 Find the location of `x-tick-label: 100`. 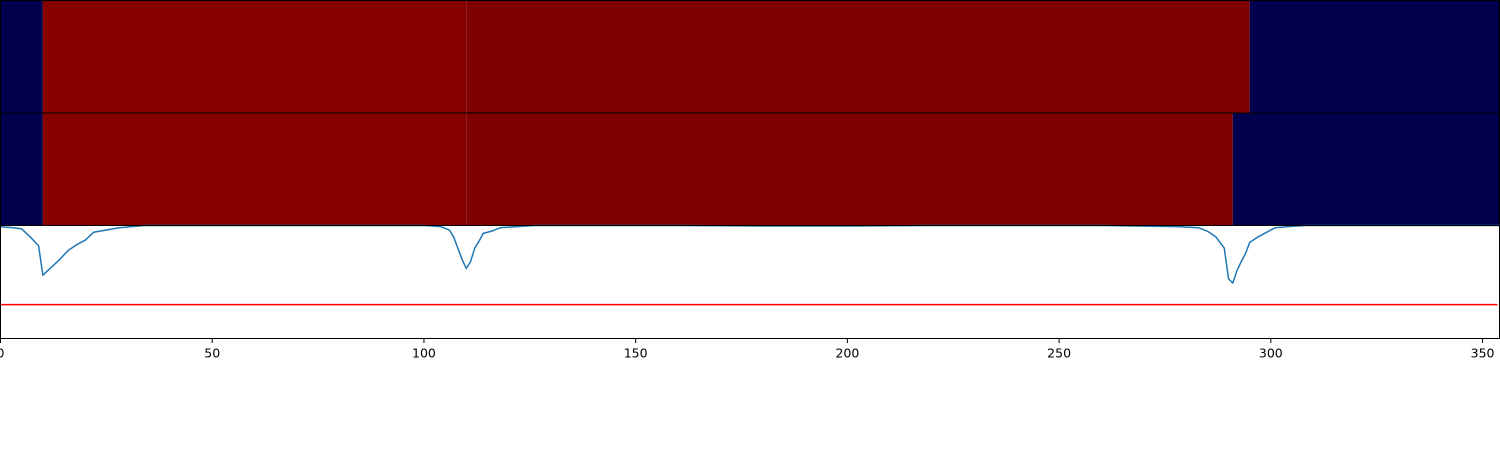

x-tick-label: 100 is located at coordinates (424, 353).